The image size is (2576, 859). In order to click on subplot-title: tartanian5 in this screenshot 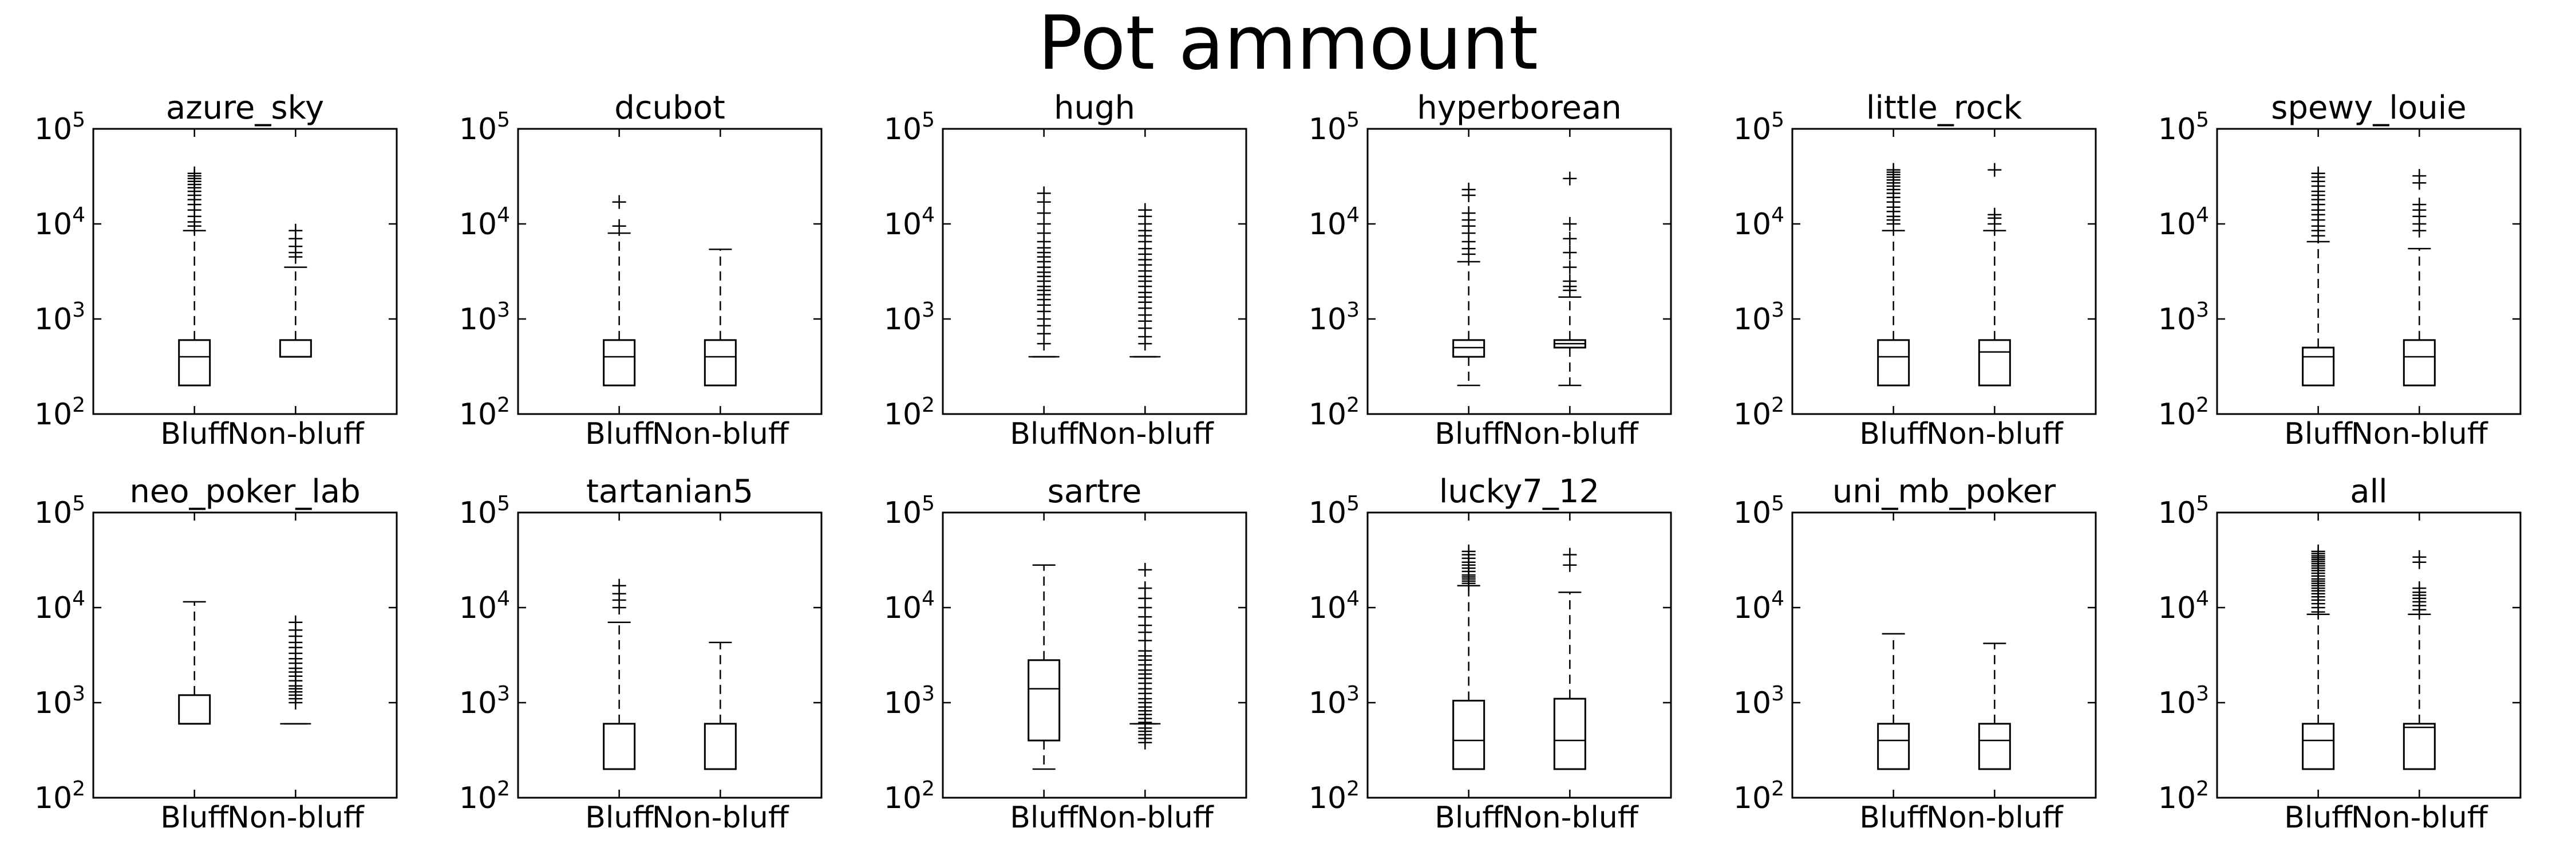, I will do `click(669, 492)`.